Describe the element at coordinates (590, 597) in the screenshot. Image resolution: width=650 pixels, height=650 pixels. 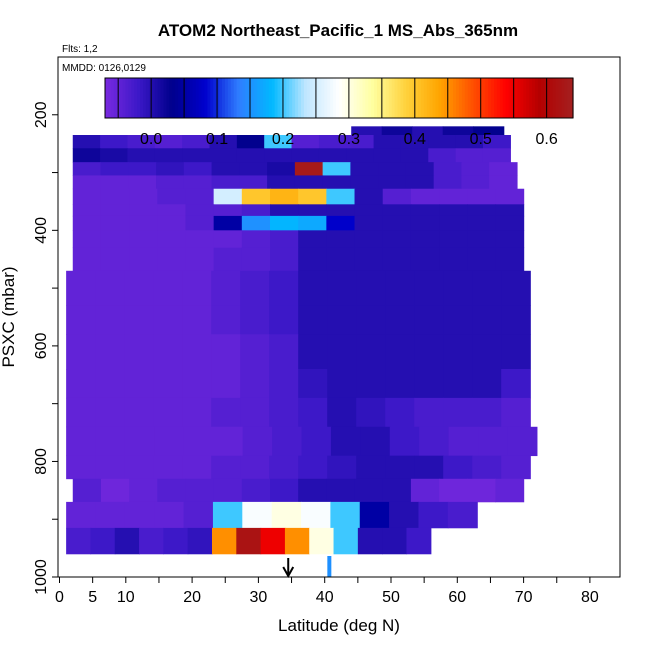
I see `x-tick-label: 80` at that location.